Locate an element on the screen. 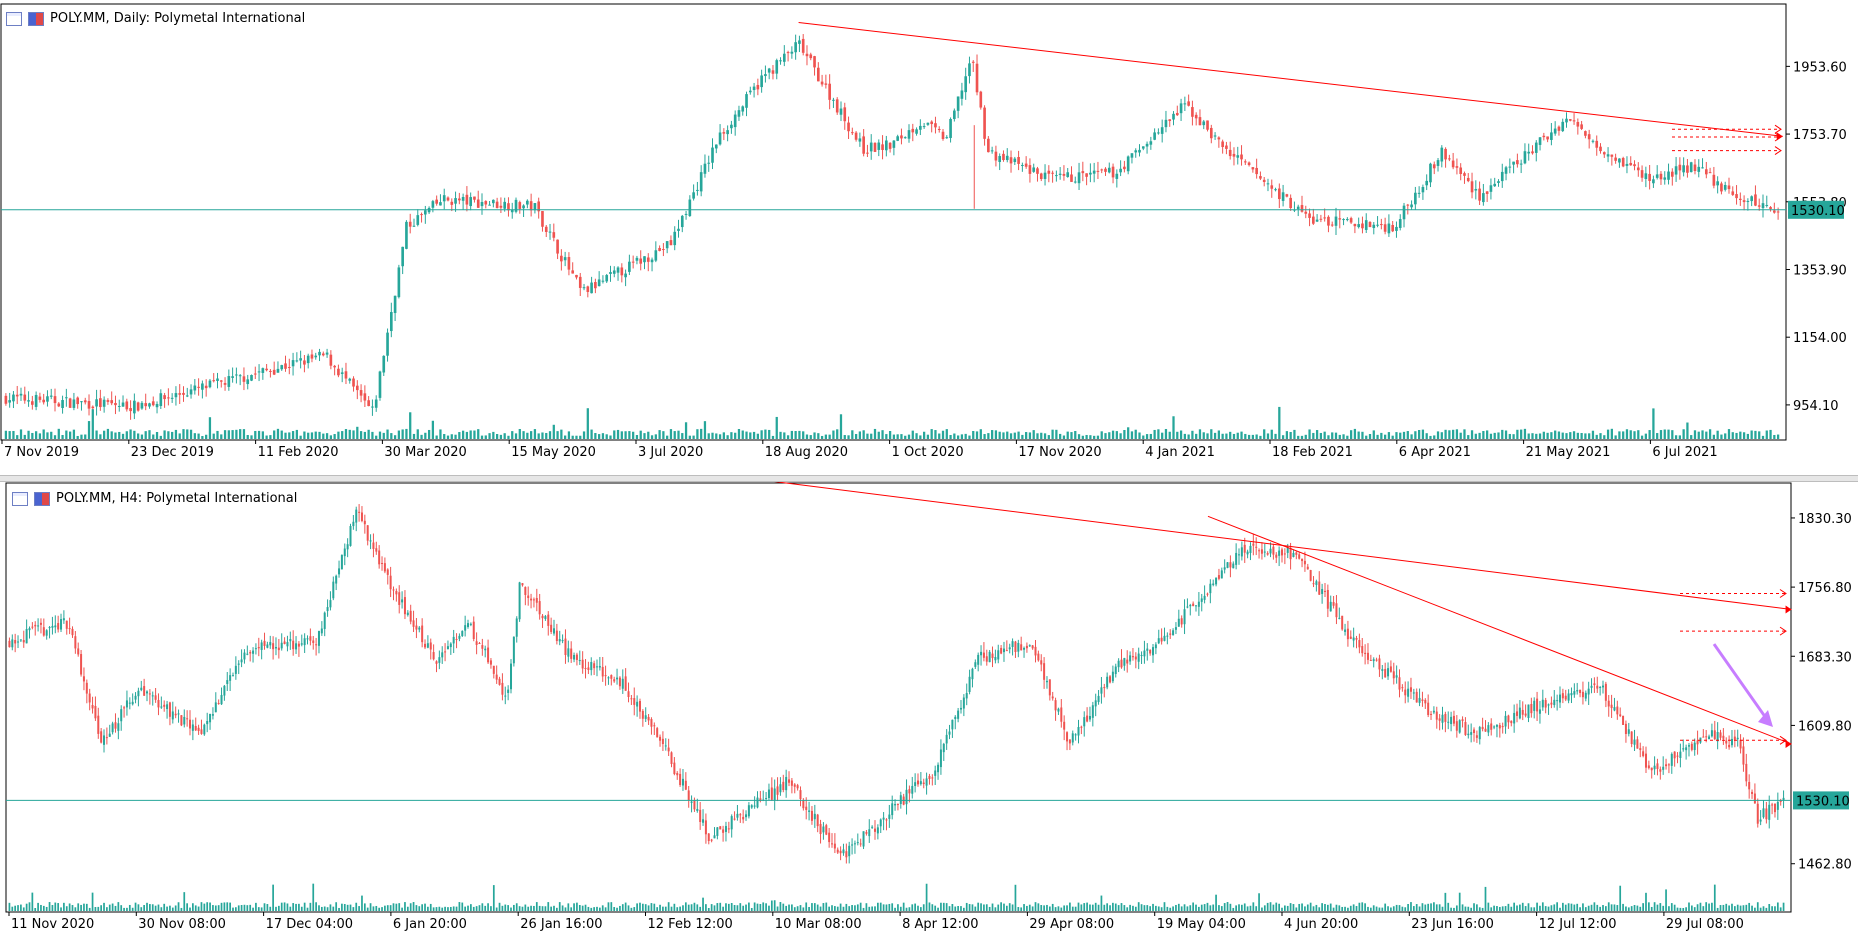  dashed-level-arrow is located at coordinates (1778, 129).